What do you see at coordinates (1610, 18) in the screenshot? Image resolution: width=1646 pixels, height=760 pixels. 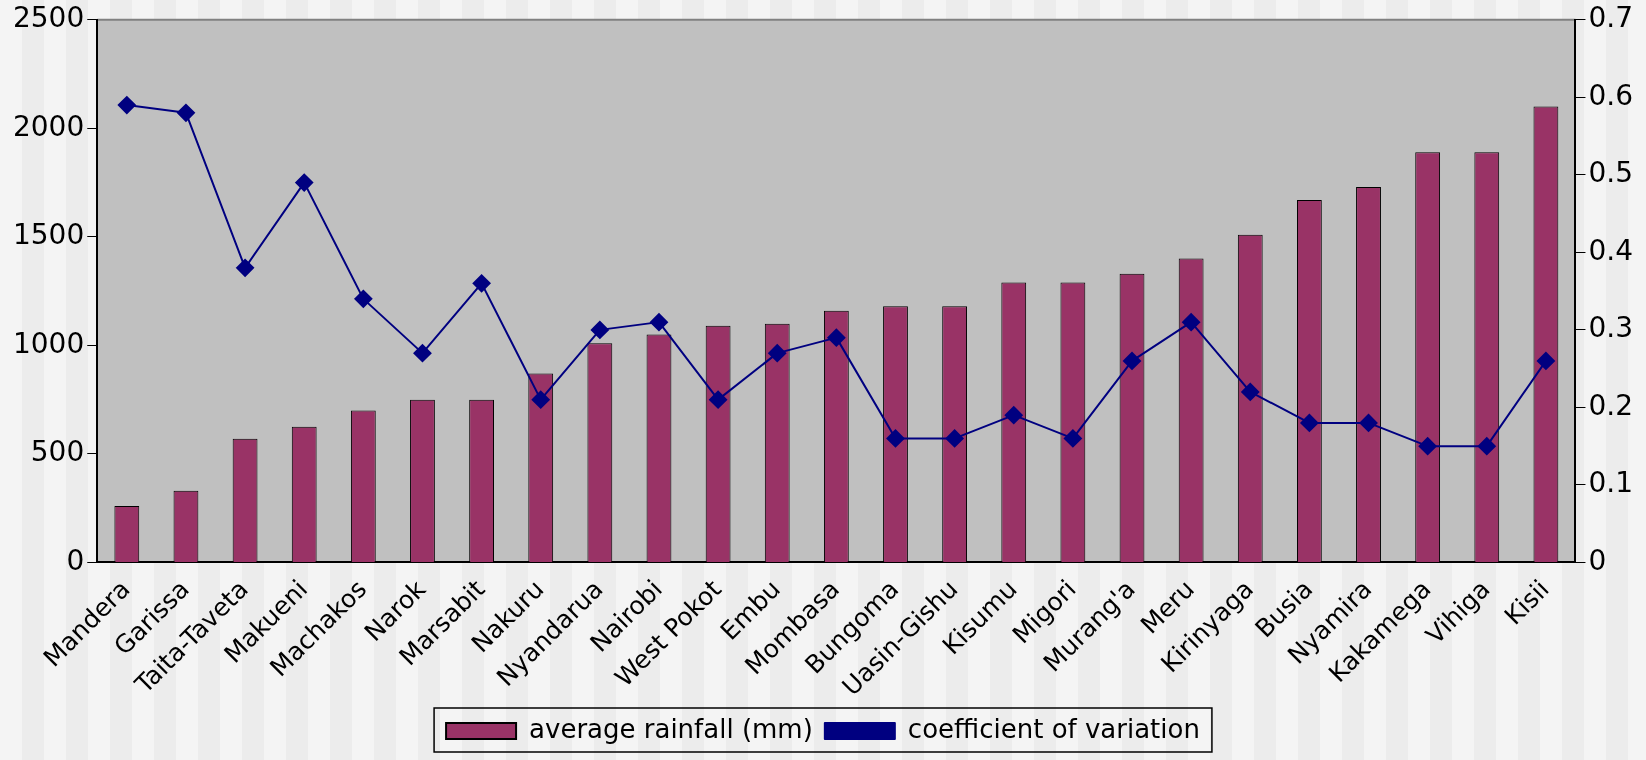 I see `y2-tick-label: 0.7` at bounding box center [1610, 18].